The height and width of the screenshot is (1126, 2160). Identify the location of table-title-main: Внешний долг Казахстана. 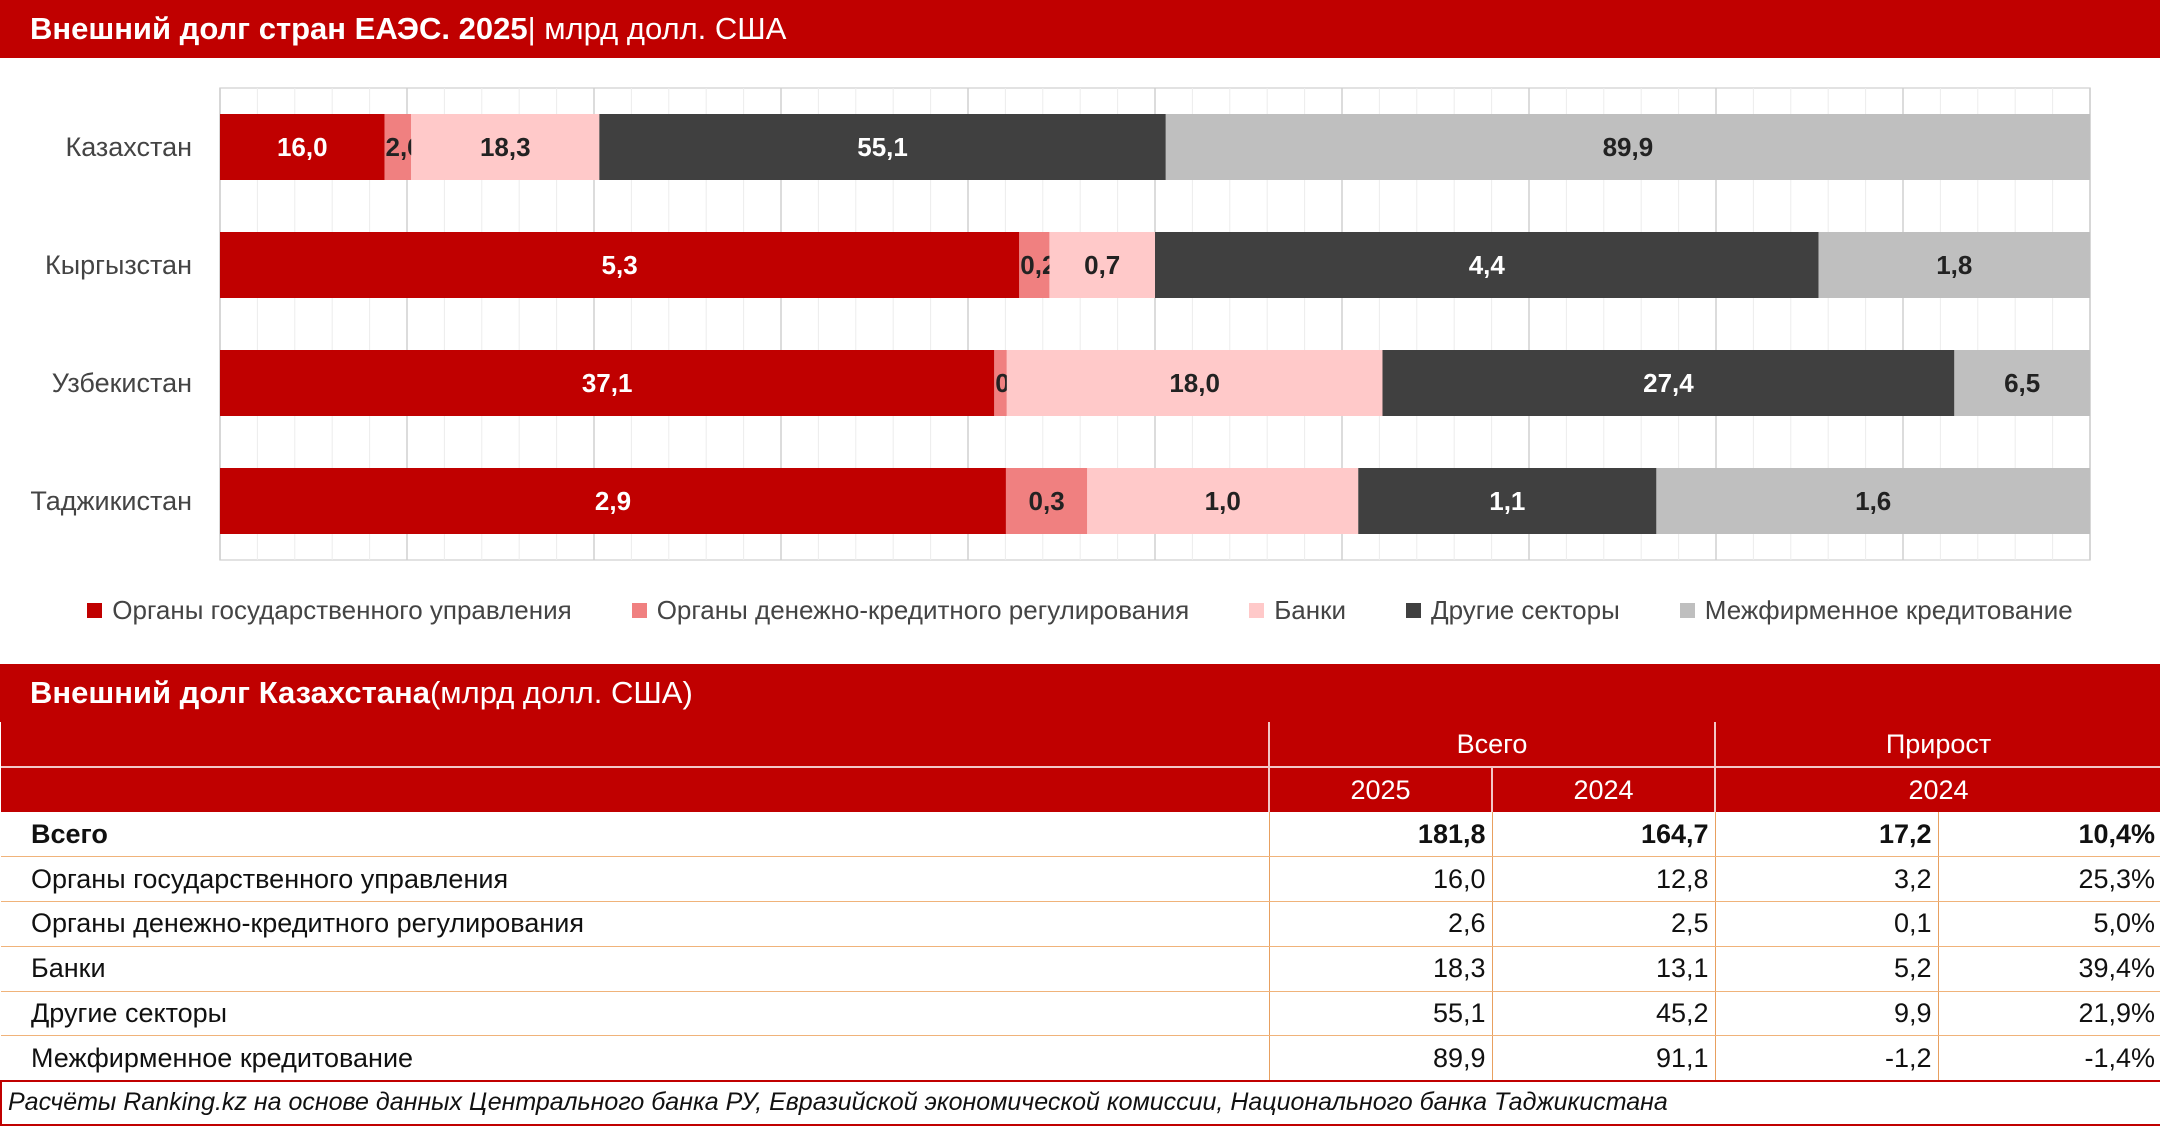
(230, 692).